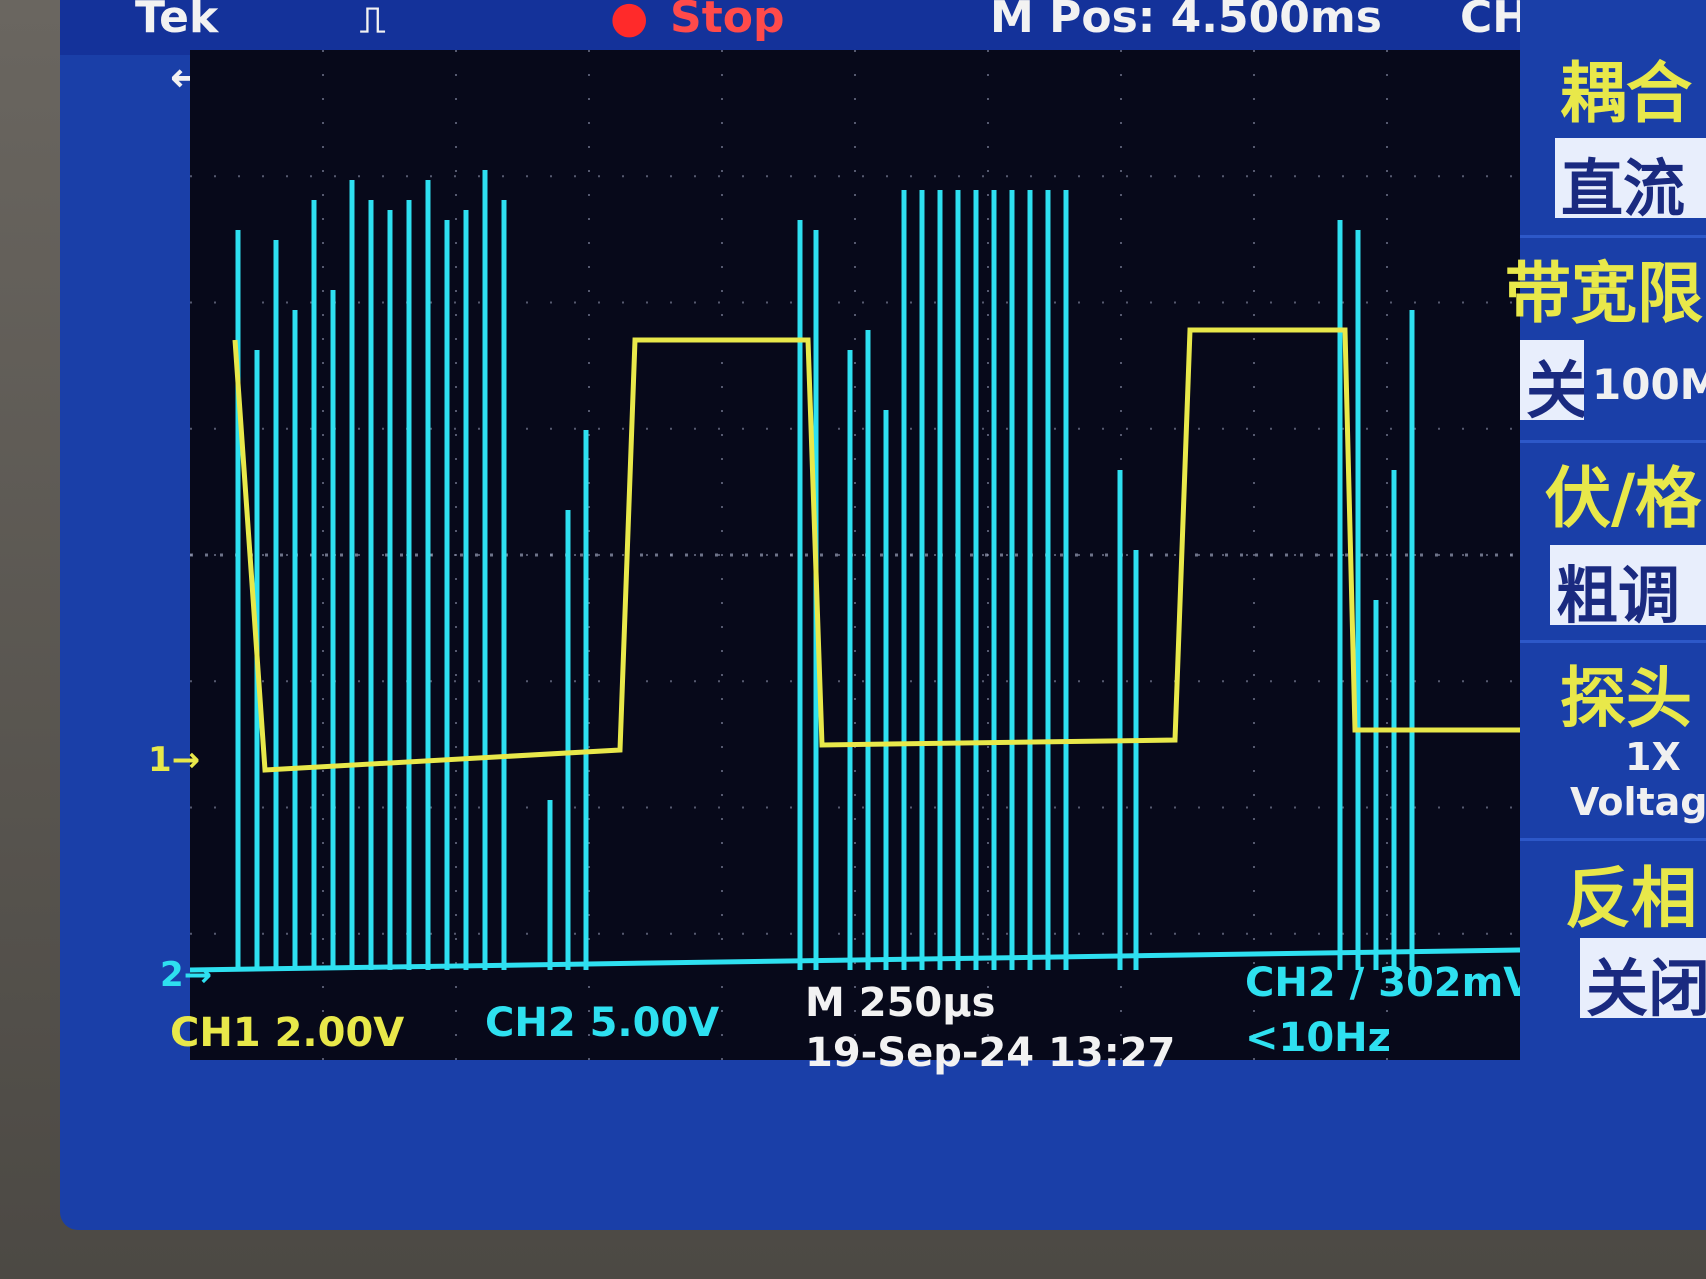  What do you see at coordinates (174, 760) in the screenshot?
I see `ch1-ground-marker: 1→` at bounding box center [174, 760].